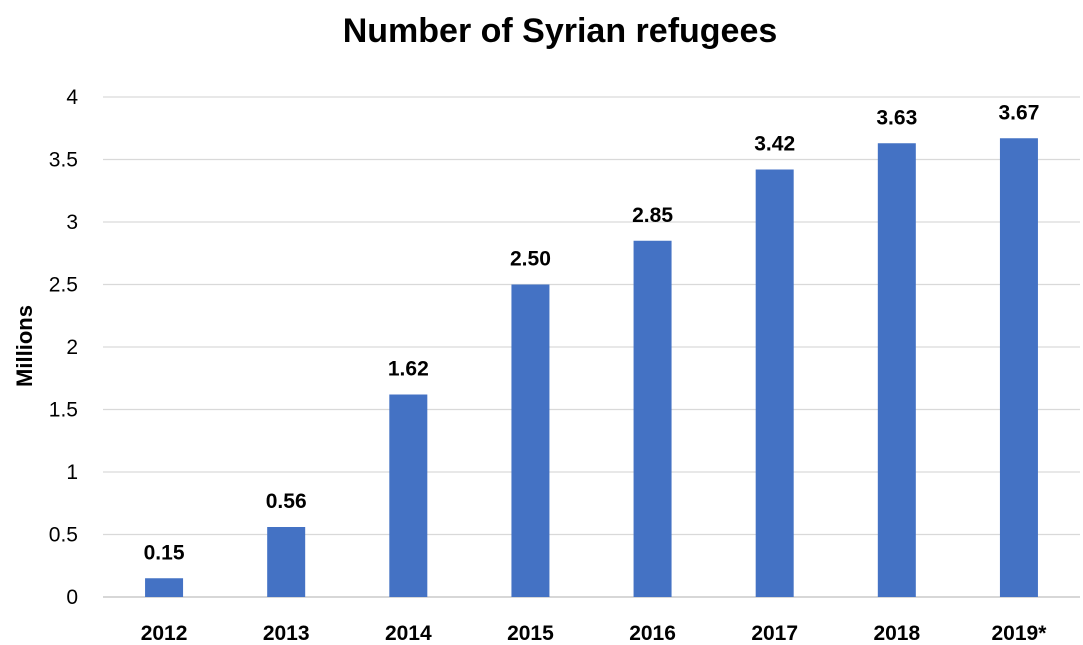  What do you see at coordinates (72, 597) in the screenshot?
I see `y-tick-label: 0` at bounding box center [72, 597].